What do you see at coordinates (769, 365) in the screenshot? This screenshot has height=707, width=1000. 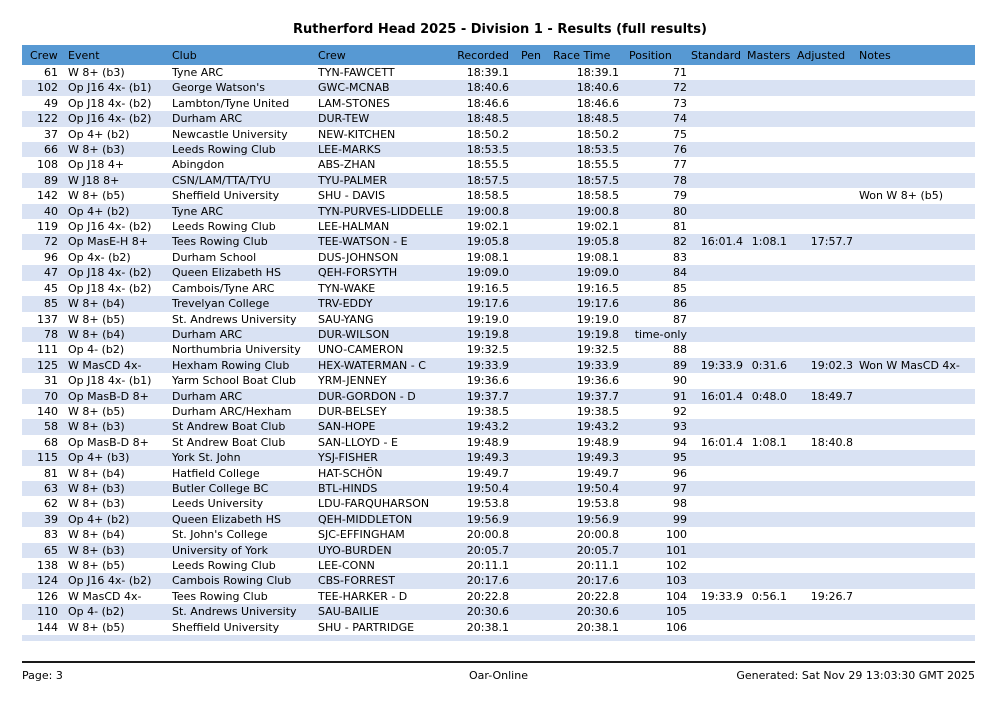 I see `cell-masters: 0:31.6` at bounding box center [769, 365].